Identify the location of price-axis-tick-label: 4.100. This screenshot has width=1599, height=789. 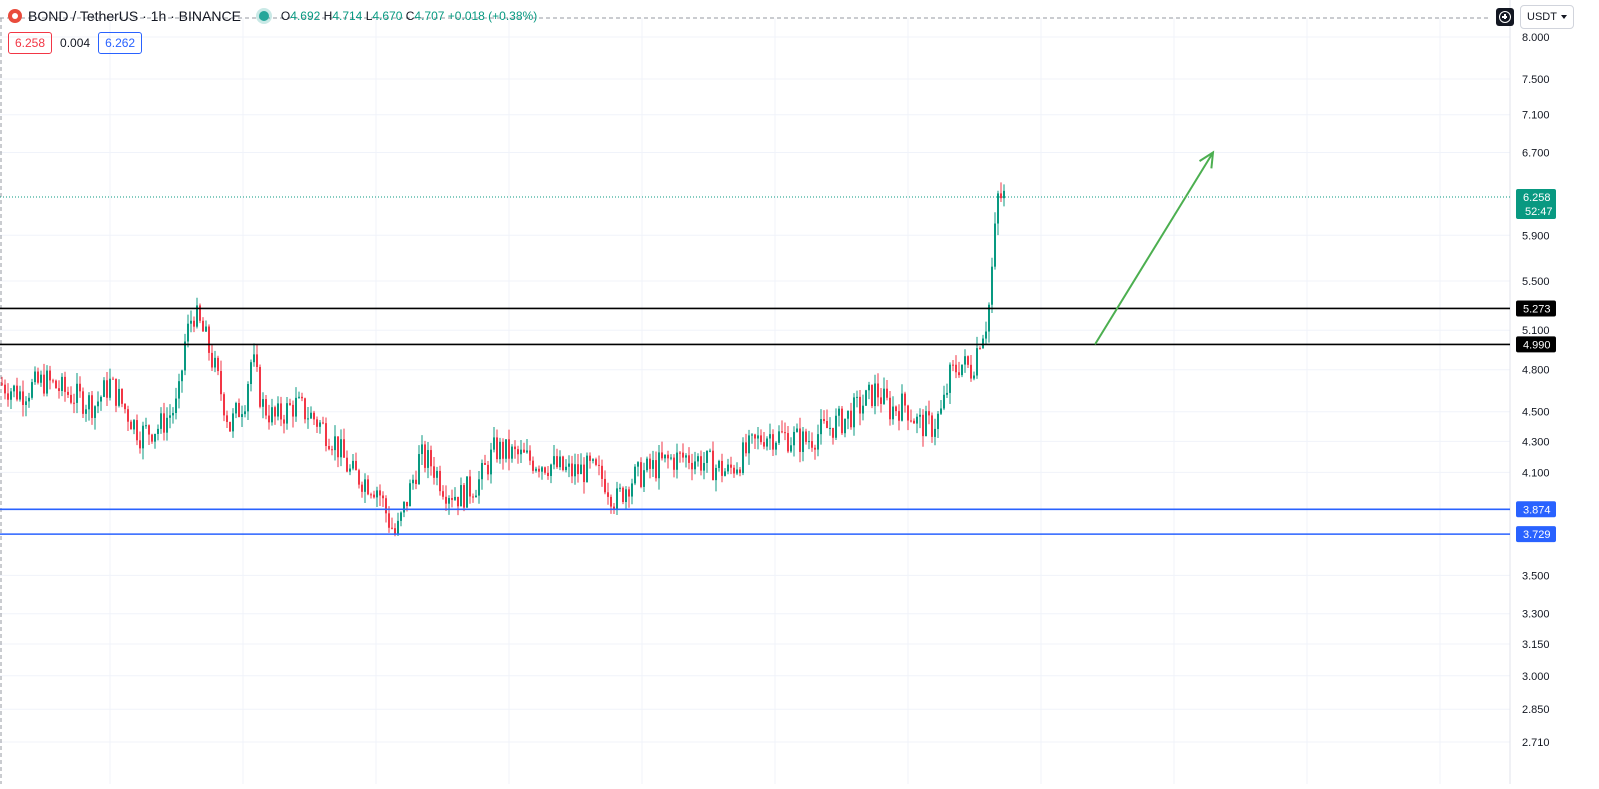
(1536, 473).